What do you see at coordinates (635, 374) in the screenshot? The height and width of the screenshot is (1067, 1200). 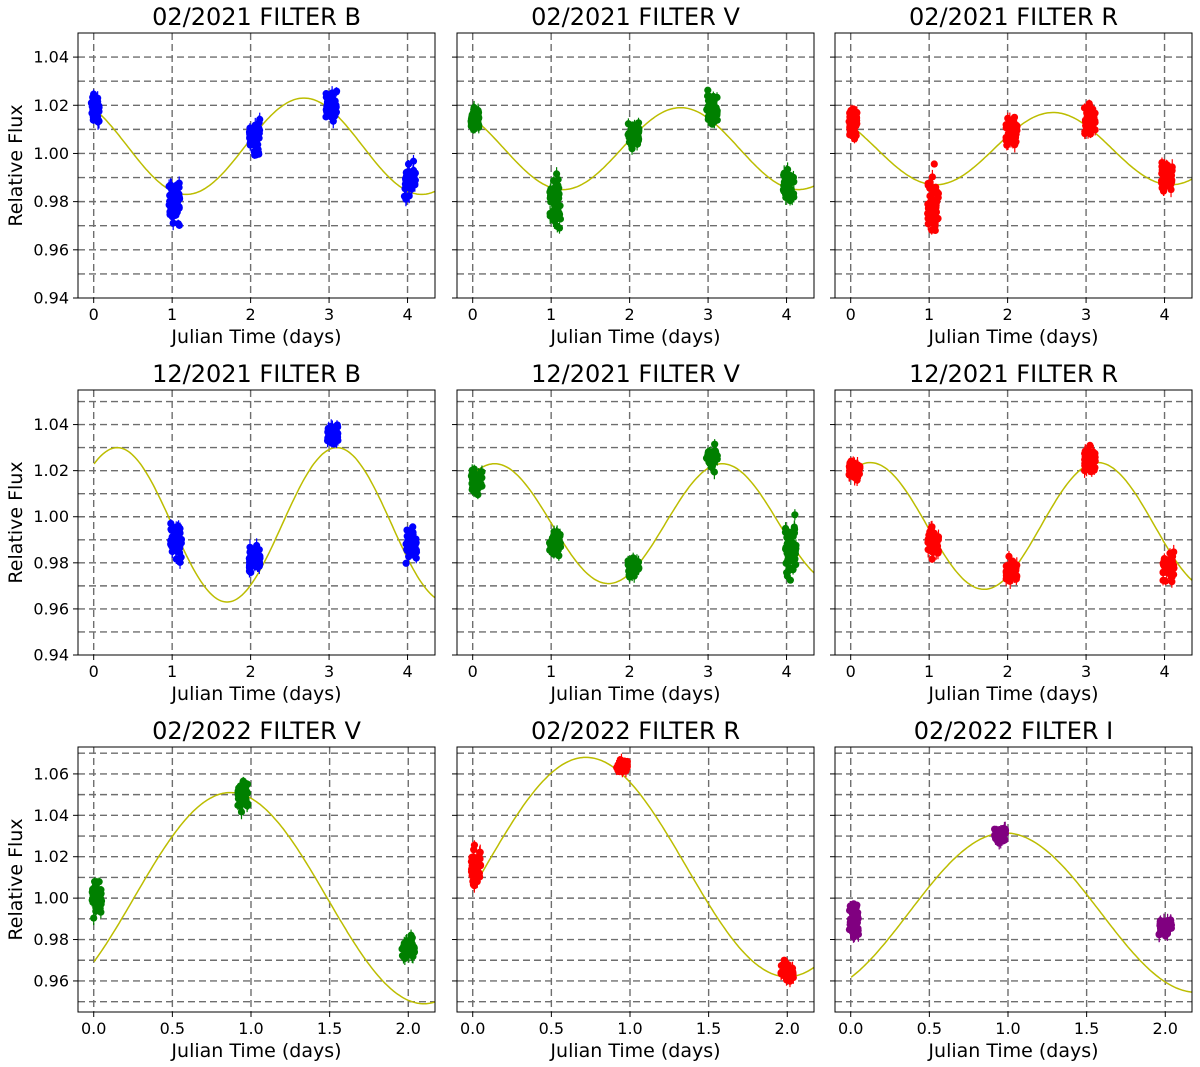 I see `chart-title: 12/2021 FILTER V` at bounding box center [635, 374].